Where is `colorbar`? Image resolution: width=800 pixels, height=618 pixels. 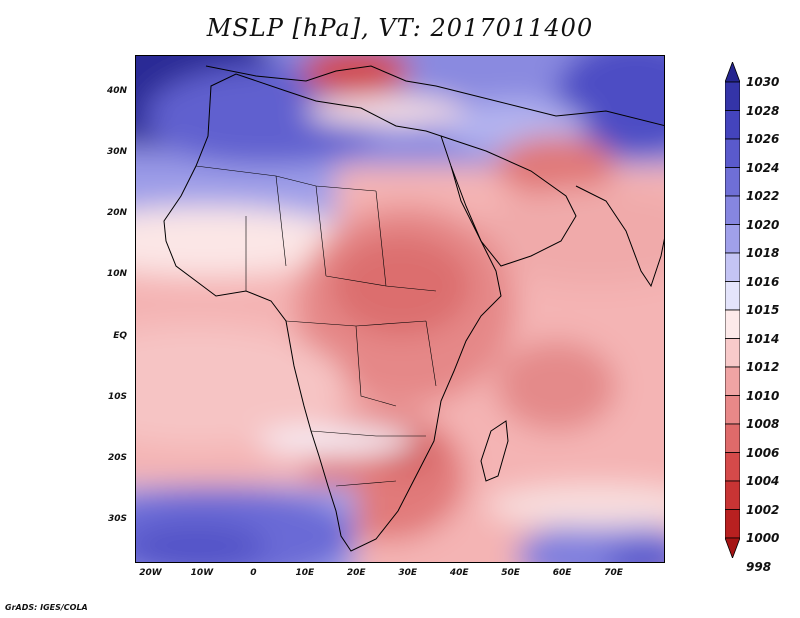
colorbar is located at coordinates (732, 310).